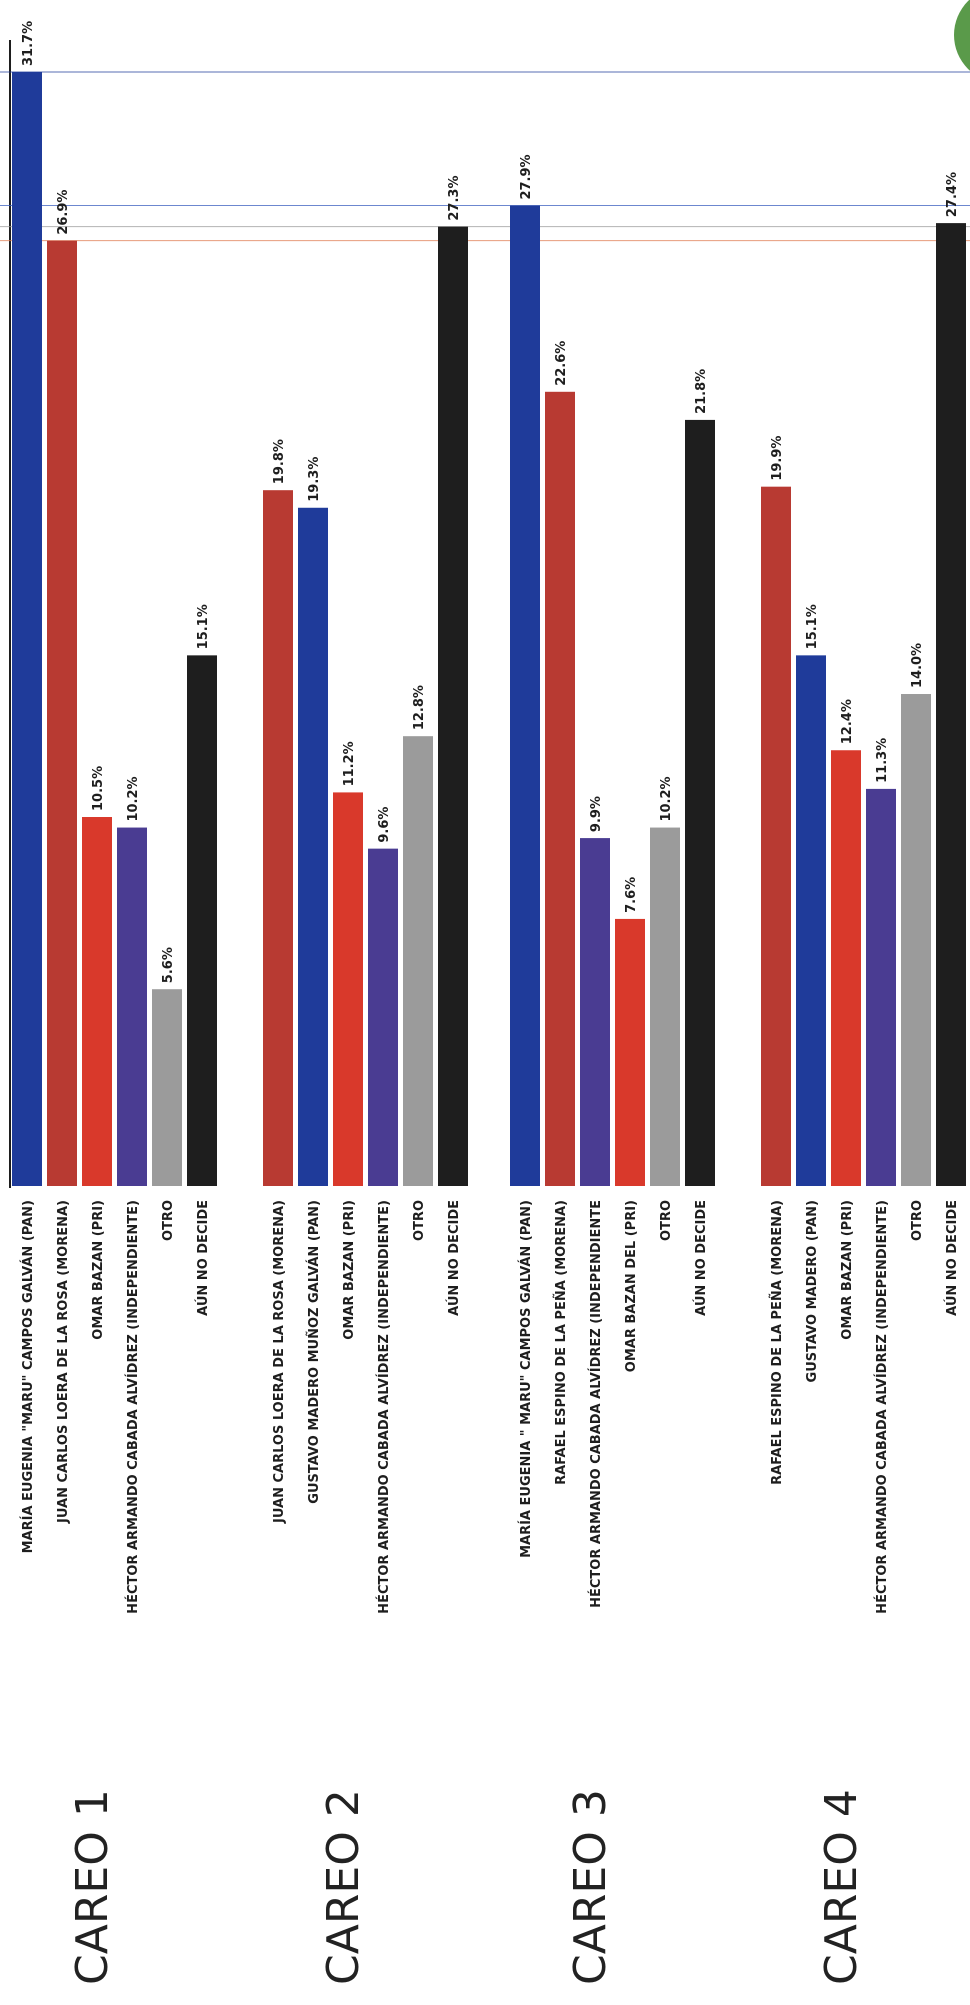  I want to click on bar-value-label: 19.8%, so click(279, 461).